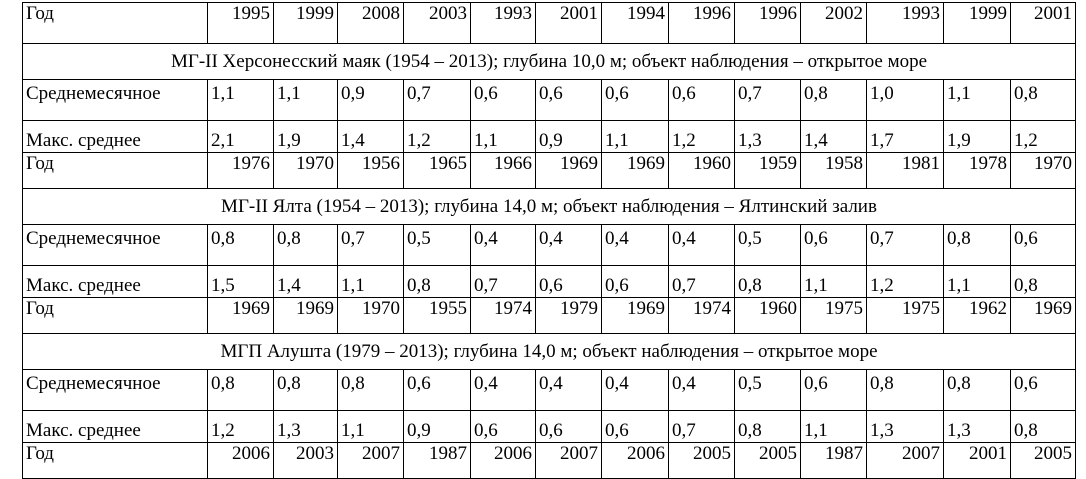 The image size is (1086, 479). What do you see at coordinates (833, 170) in the screenshot?
I see `cell-value: 1958` at bounding box center [833, 170].